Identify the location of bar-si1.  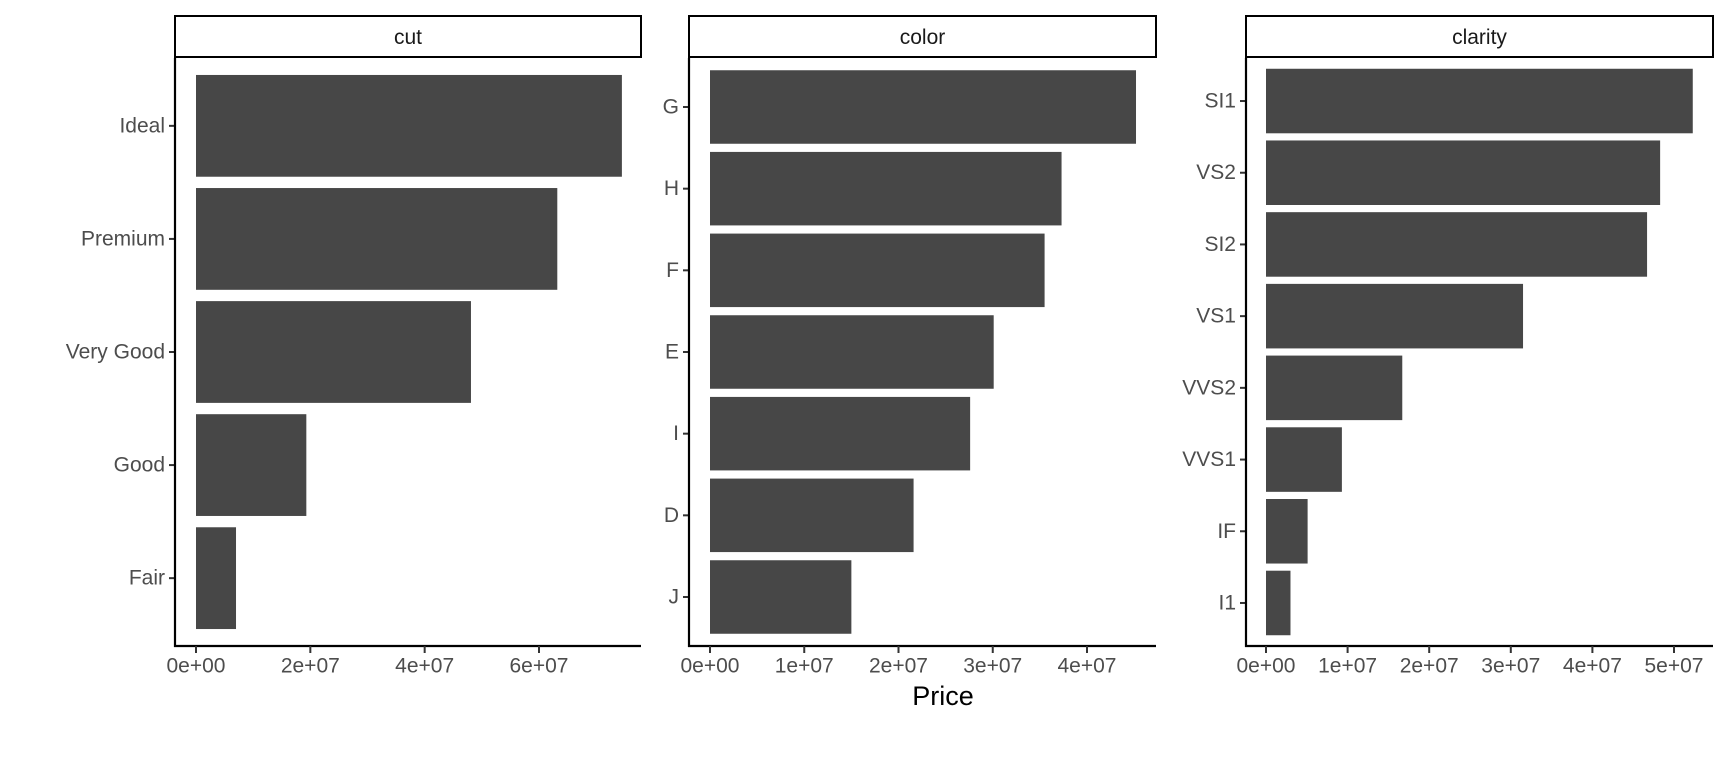
(1479, 101).